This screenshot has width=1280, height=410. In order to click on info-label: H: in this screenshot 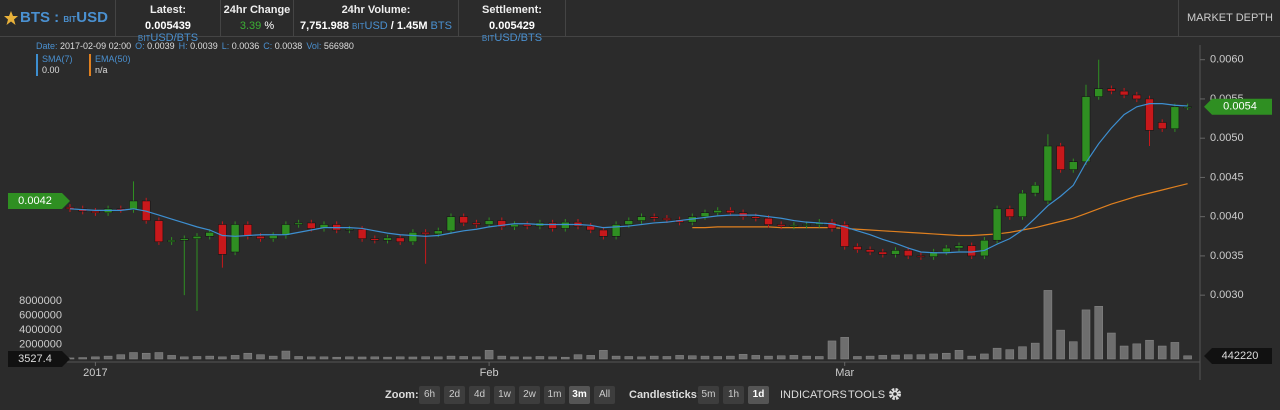, I will do `click(183, 46)`.